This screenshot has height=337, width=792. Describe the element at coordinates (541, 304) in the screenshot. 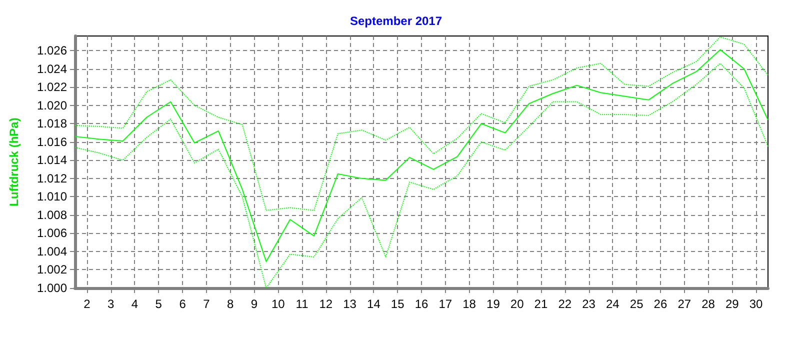

I see `x-tick-label: 21` at that location.